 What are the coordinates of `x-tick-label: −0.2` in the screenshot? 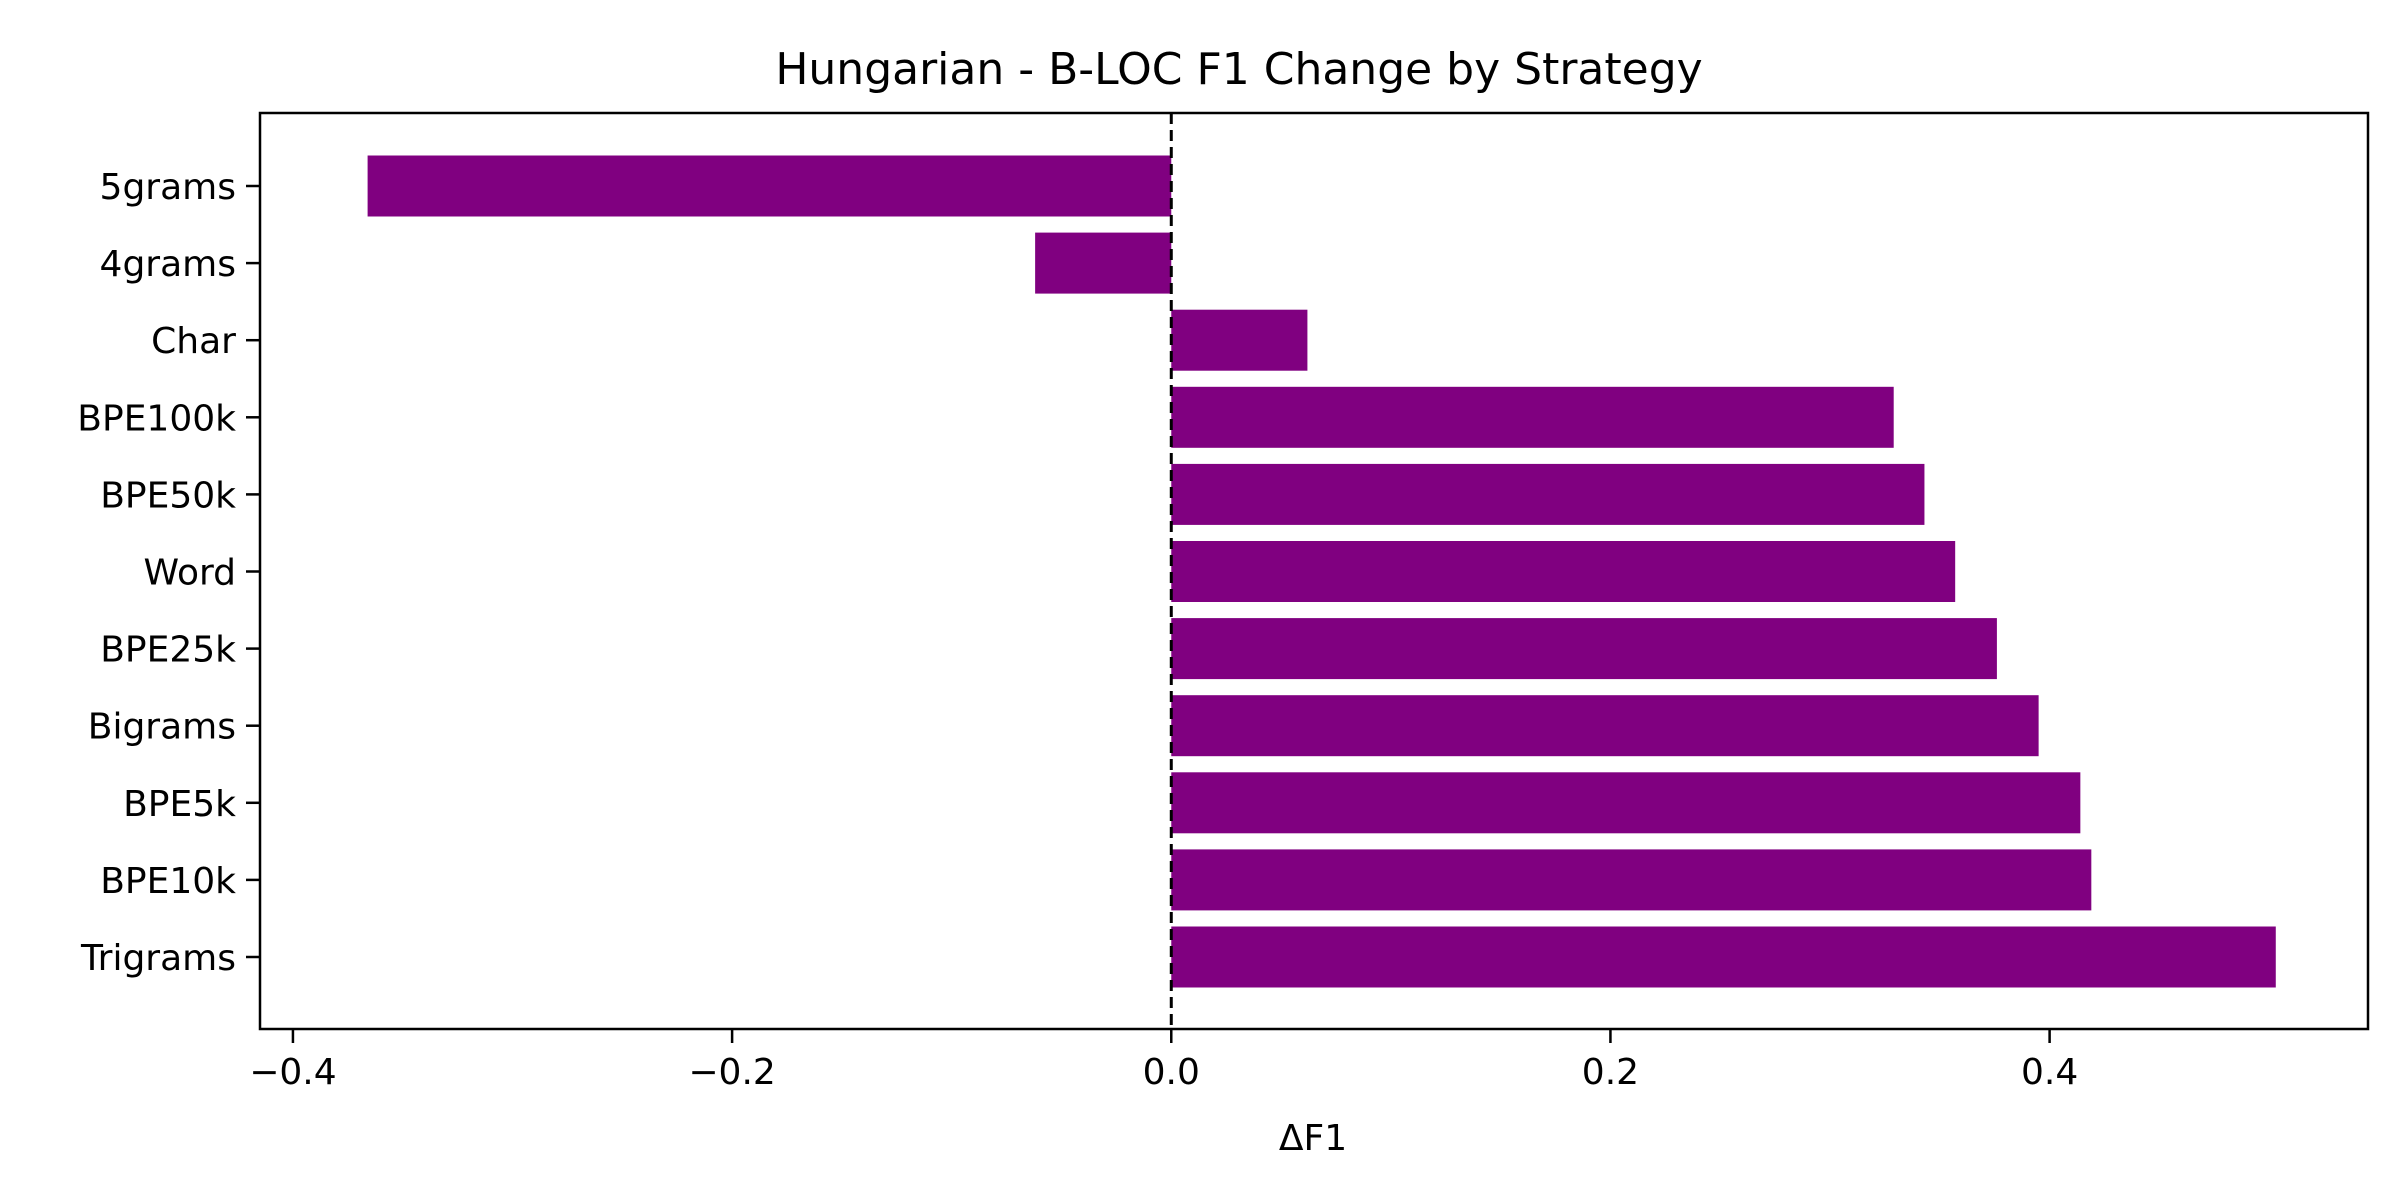 It's located at (731, 1072).